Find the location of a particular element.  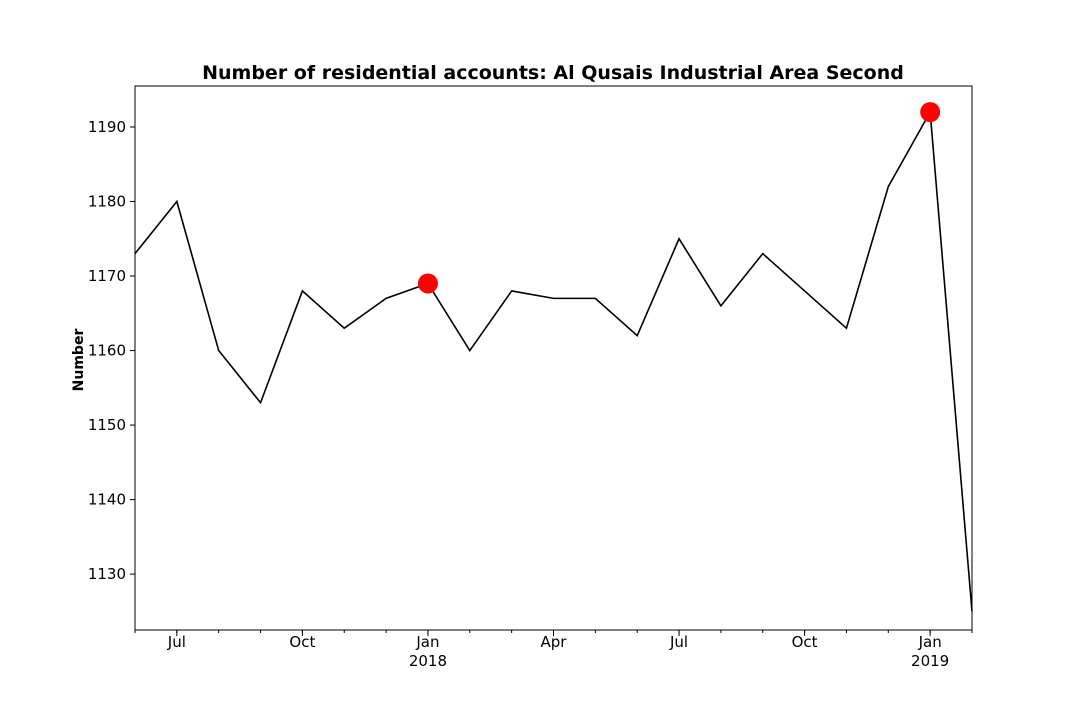

x-tick-label: Apr is located at coordinates (554, 642).